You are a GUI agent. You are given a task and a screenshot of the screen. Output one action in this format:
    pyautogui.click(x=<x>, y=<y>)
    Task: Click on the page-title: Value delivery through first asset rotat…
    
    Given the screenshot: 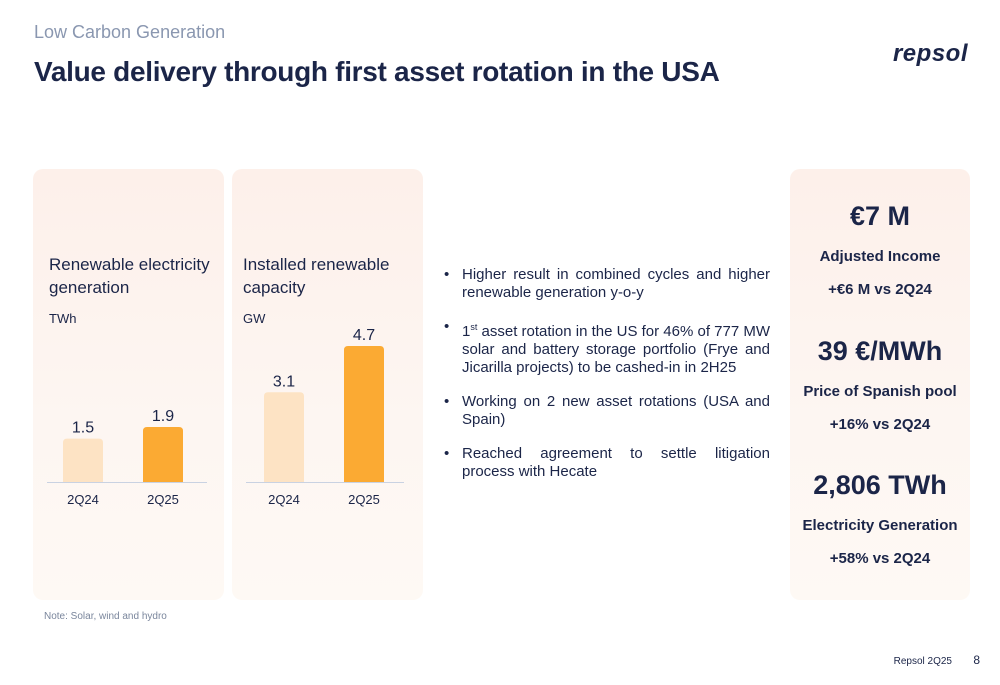 What is the action you would take?
    pyautogui.click(x=377, y=71)
    